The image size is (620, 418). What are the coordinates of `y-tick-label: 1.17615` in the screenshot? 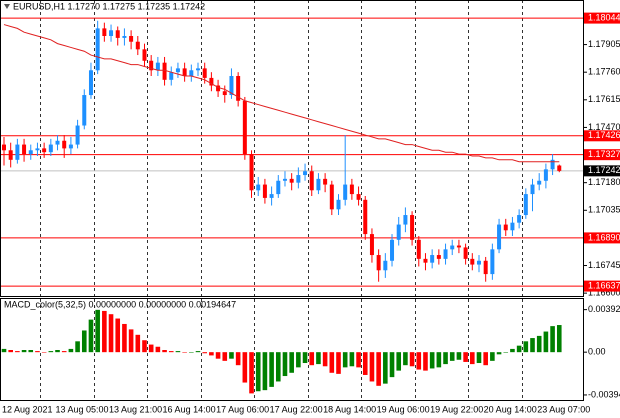 It's located at (604, 99).